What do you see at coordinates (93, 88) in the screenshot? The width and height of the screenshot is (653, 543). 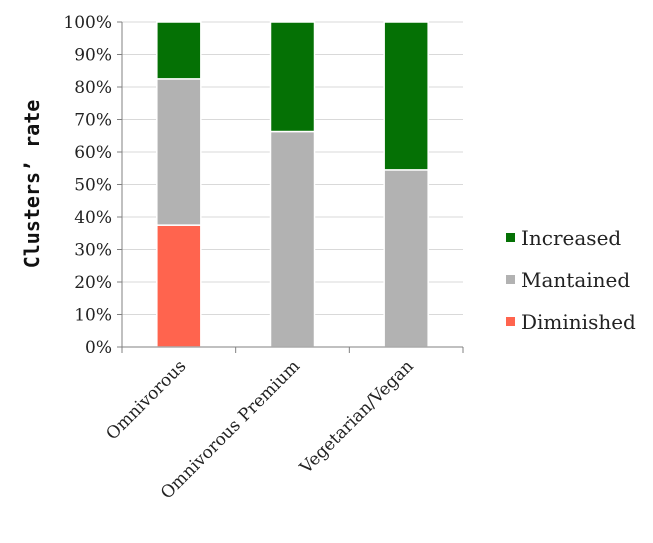 I see `y-tick-label: 80%` at bounding box center [93, 88].